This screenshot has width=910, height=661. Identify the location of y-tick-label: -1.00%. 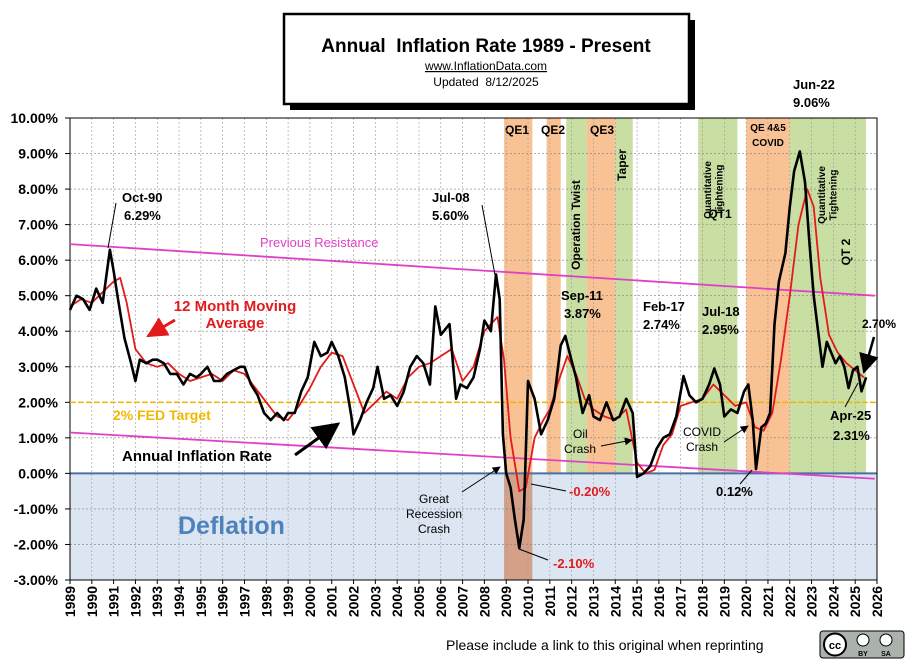
(36, 509).